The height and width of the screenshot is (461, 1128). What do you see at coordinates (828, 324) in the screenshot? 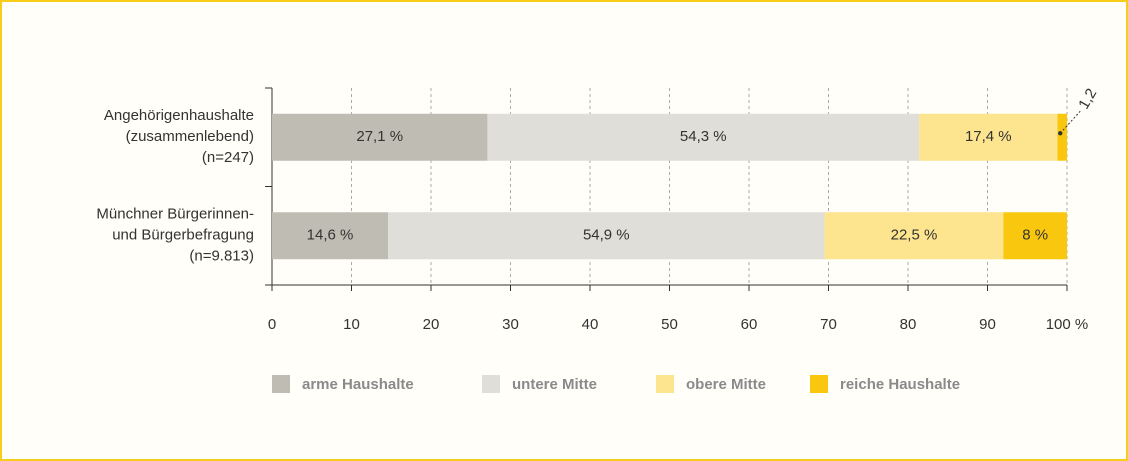
I see `x-tick-label: 70` at bounding box center [828, 324].